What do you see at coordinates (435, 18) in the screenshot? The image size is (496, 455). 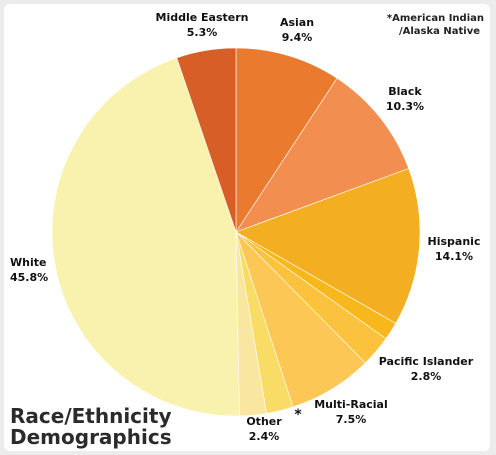 I see `footnote-line-1: *American Indian` at bounding box center [435, 18].